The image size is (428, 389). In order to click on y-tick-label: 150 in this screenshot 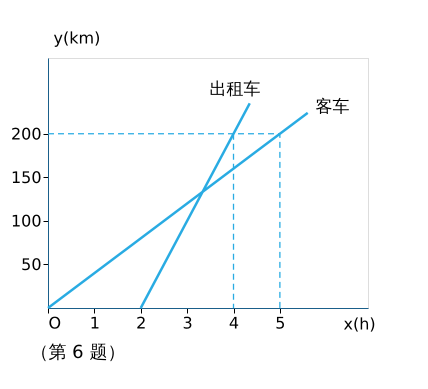, I will do `click(26, 177)`.